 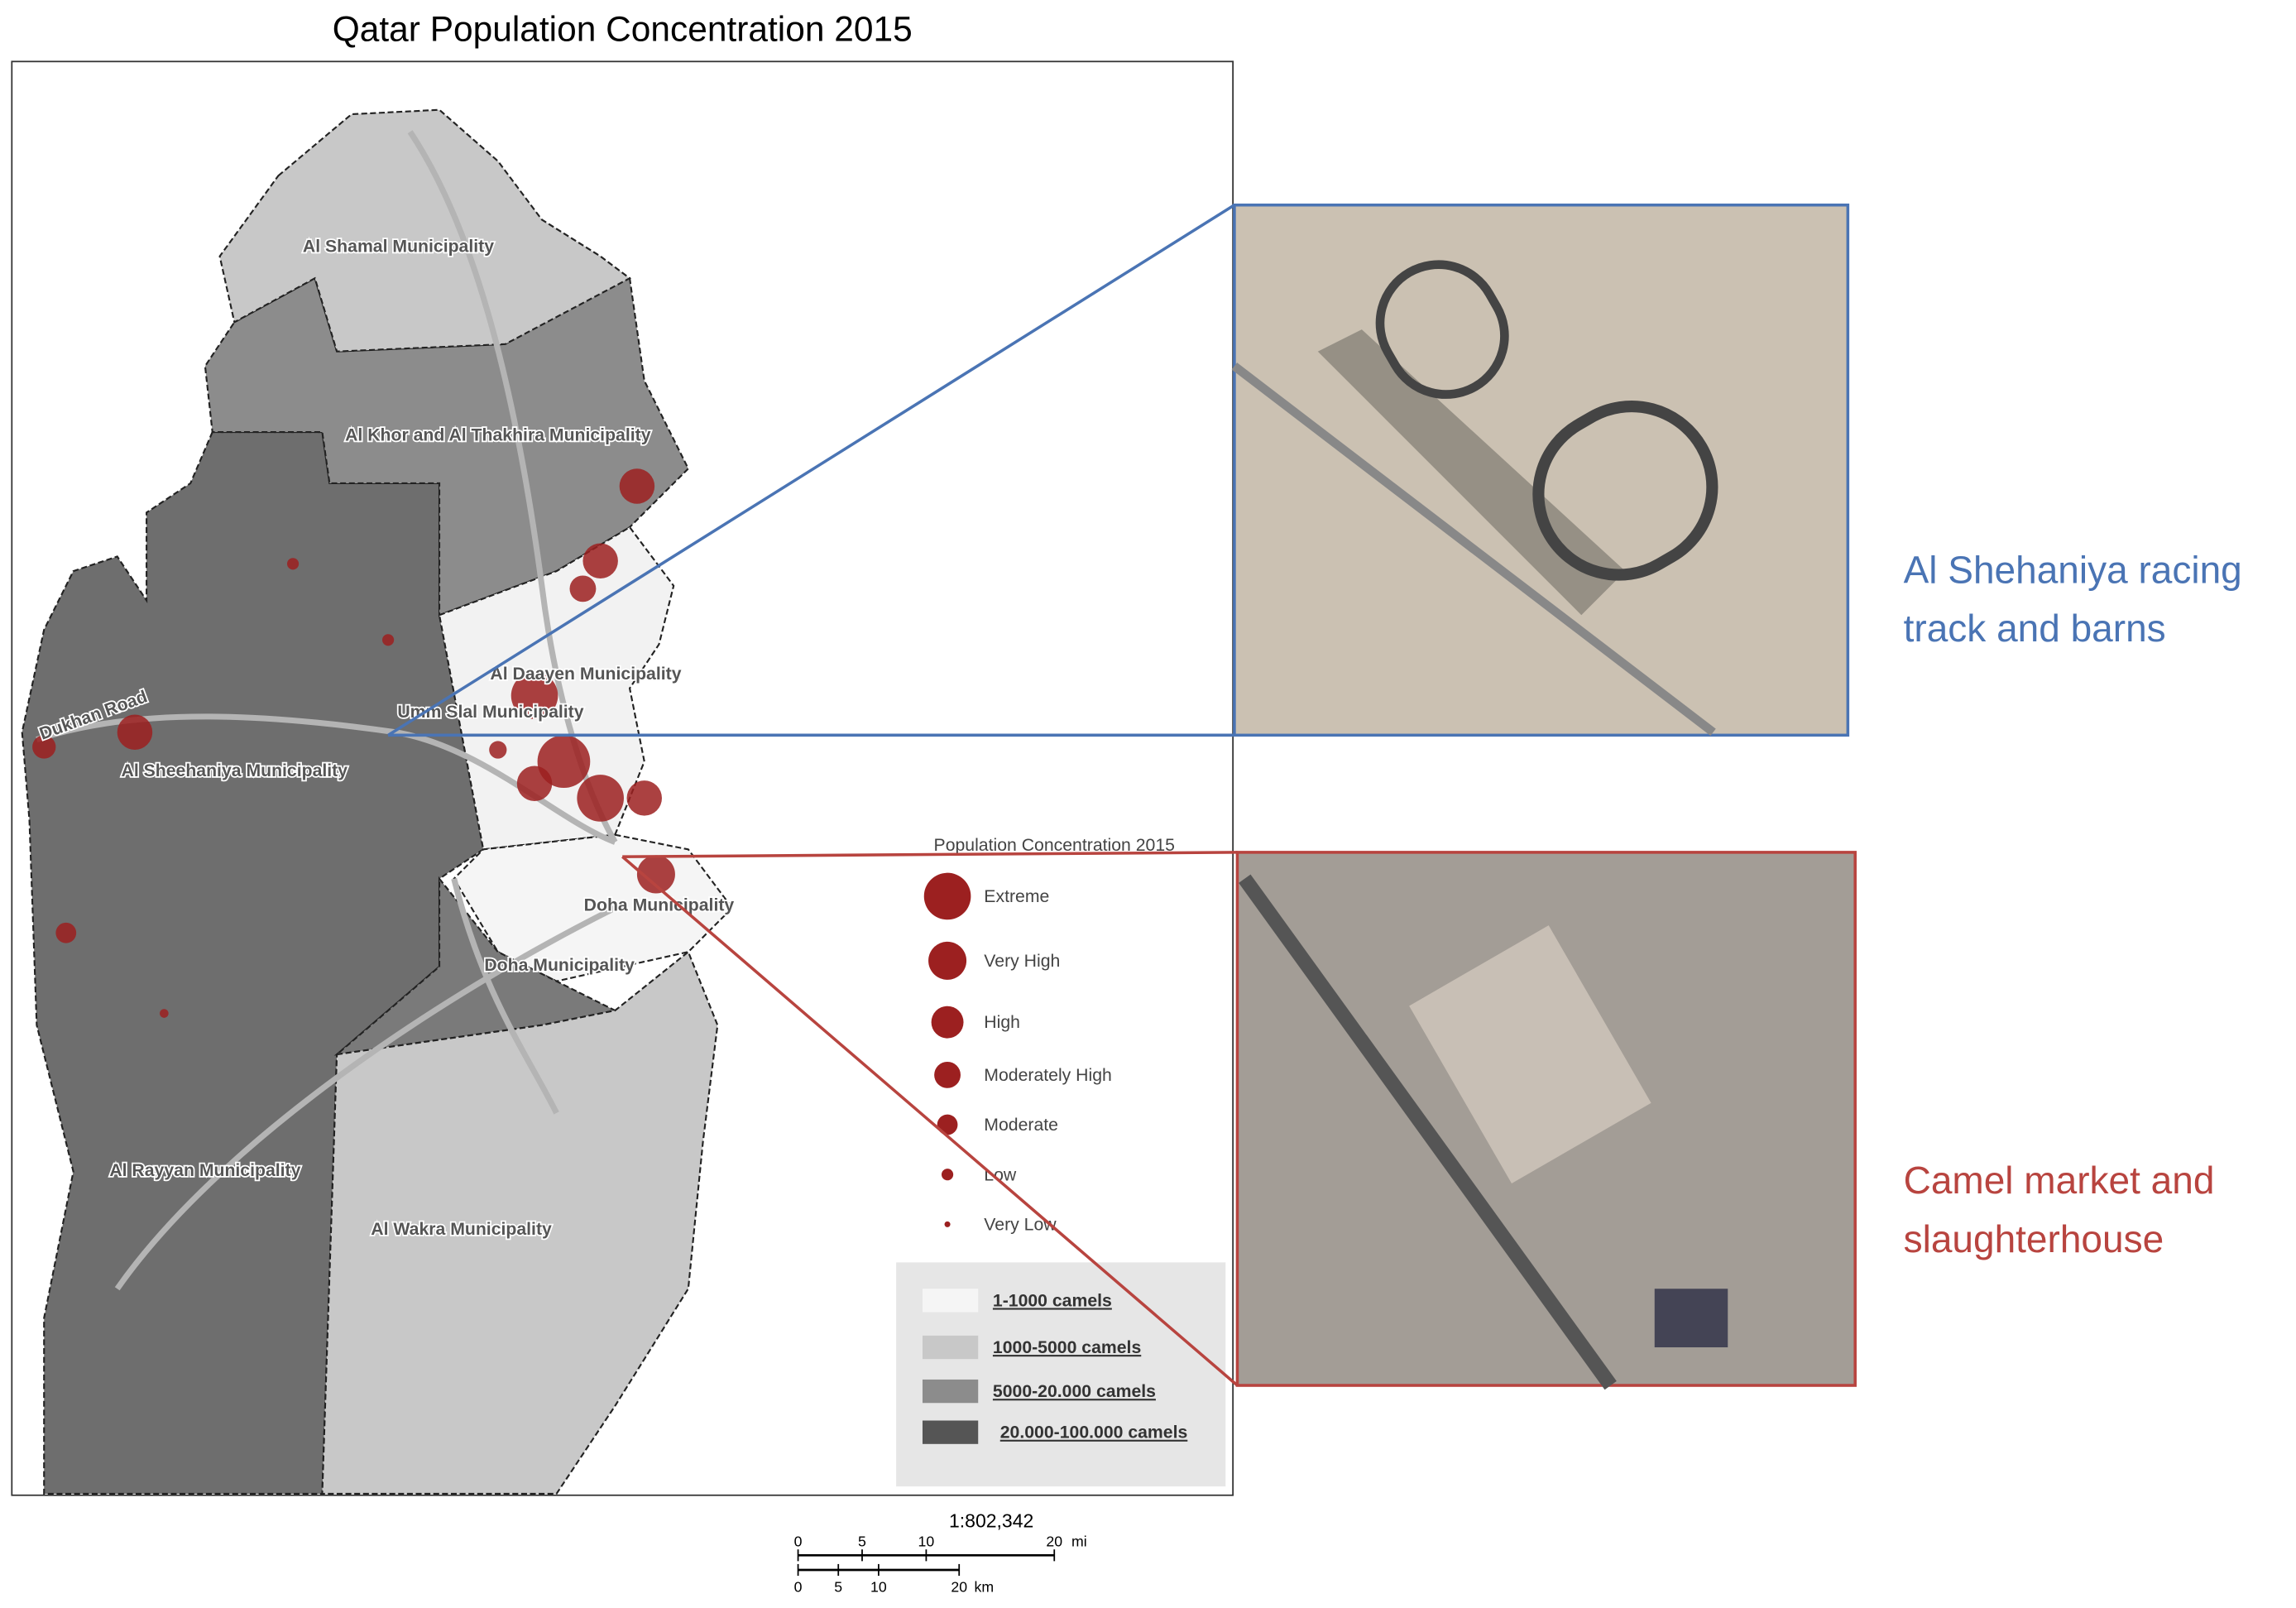 I want to click on municipality-label: Al Wakra Municipality, so click(x=461, y=1229).